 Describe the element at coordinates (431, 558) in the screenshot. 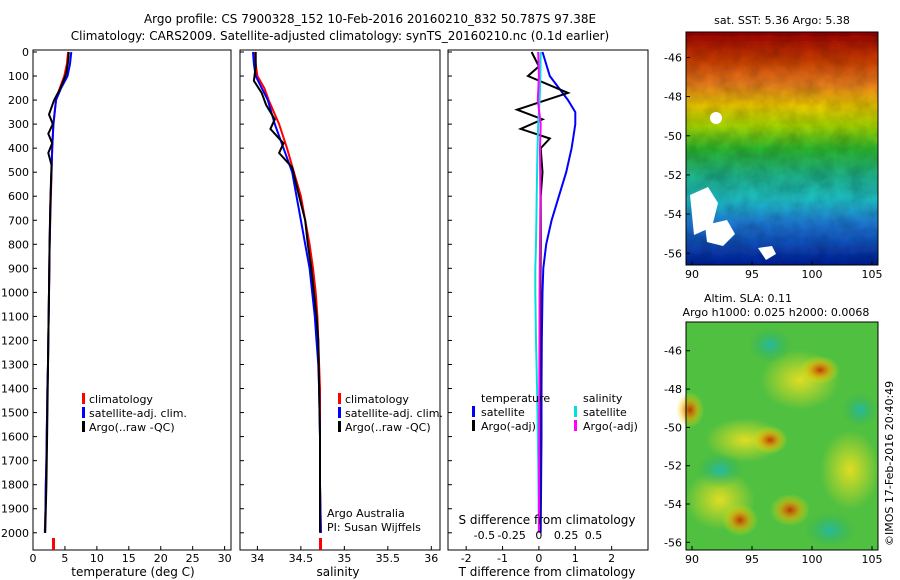

I see `x-tick-label: 36` at that location.